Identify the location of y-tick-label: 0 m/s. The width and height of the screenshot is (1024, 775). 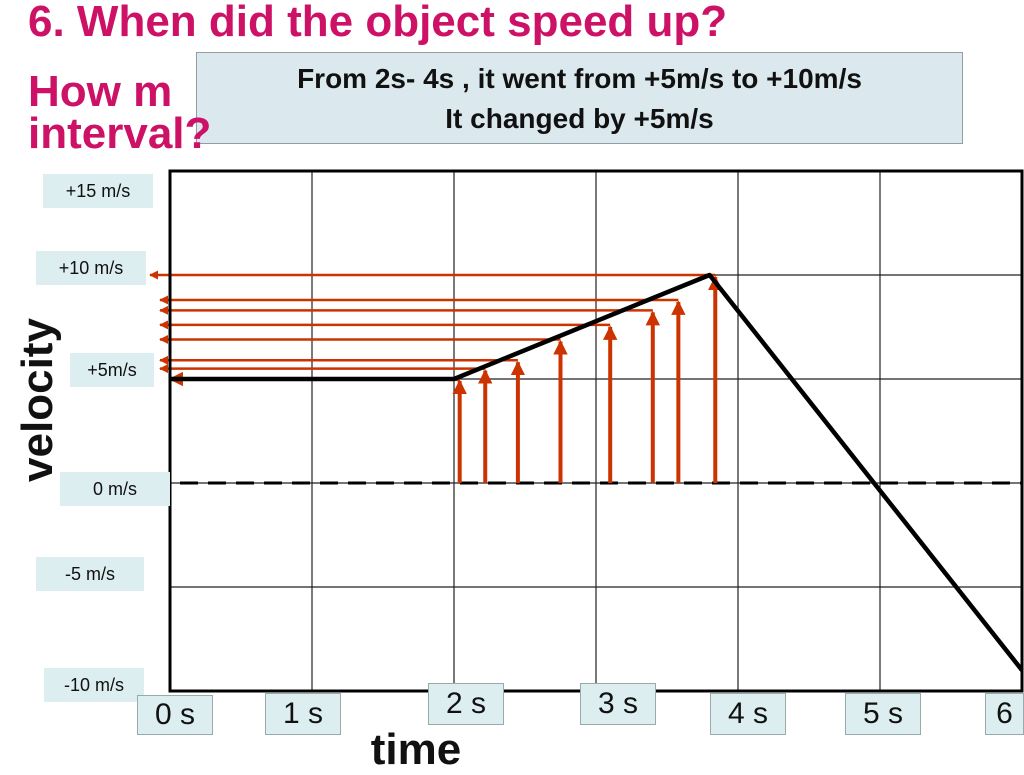
(115, 489).